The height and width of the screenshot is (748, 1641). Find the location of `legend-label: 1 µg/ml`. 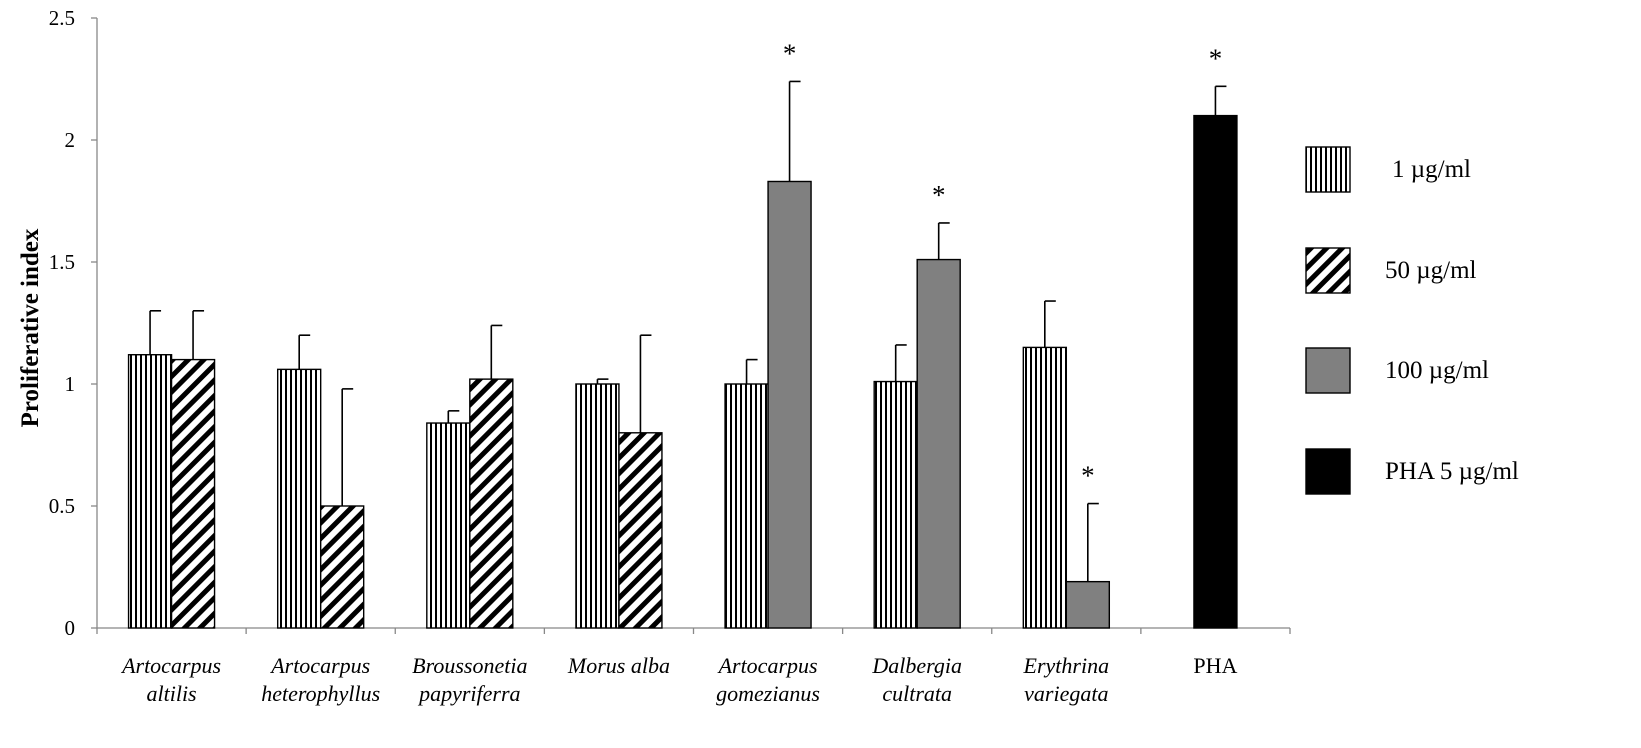

legend-label: 1 µg/ml is located at coordinates (1431, 169).